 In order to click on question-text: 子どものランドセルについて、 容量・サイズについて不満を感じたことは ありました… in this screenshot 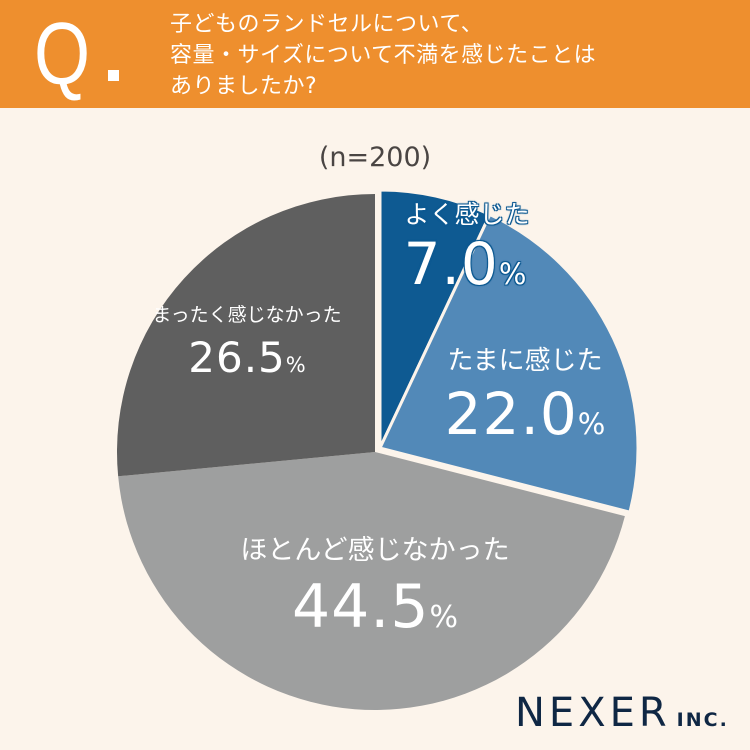, I will do `click(383, 55)`.